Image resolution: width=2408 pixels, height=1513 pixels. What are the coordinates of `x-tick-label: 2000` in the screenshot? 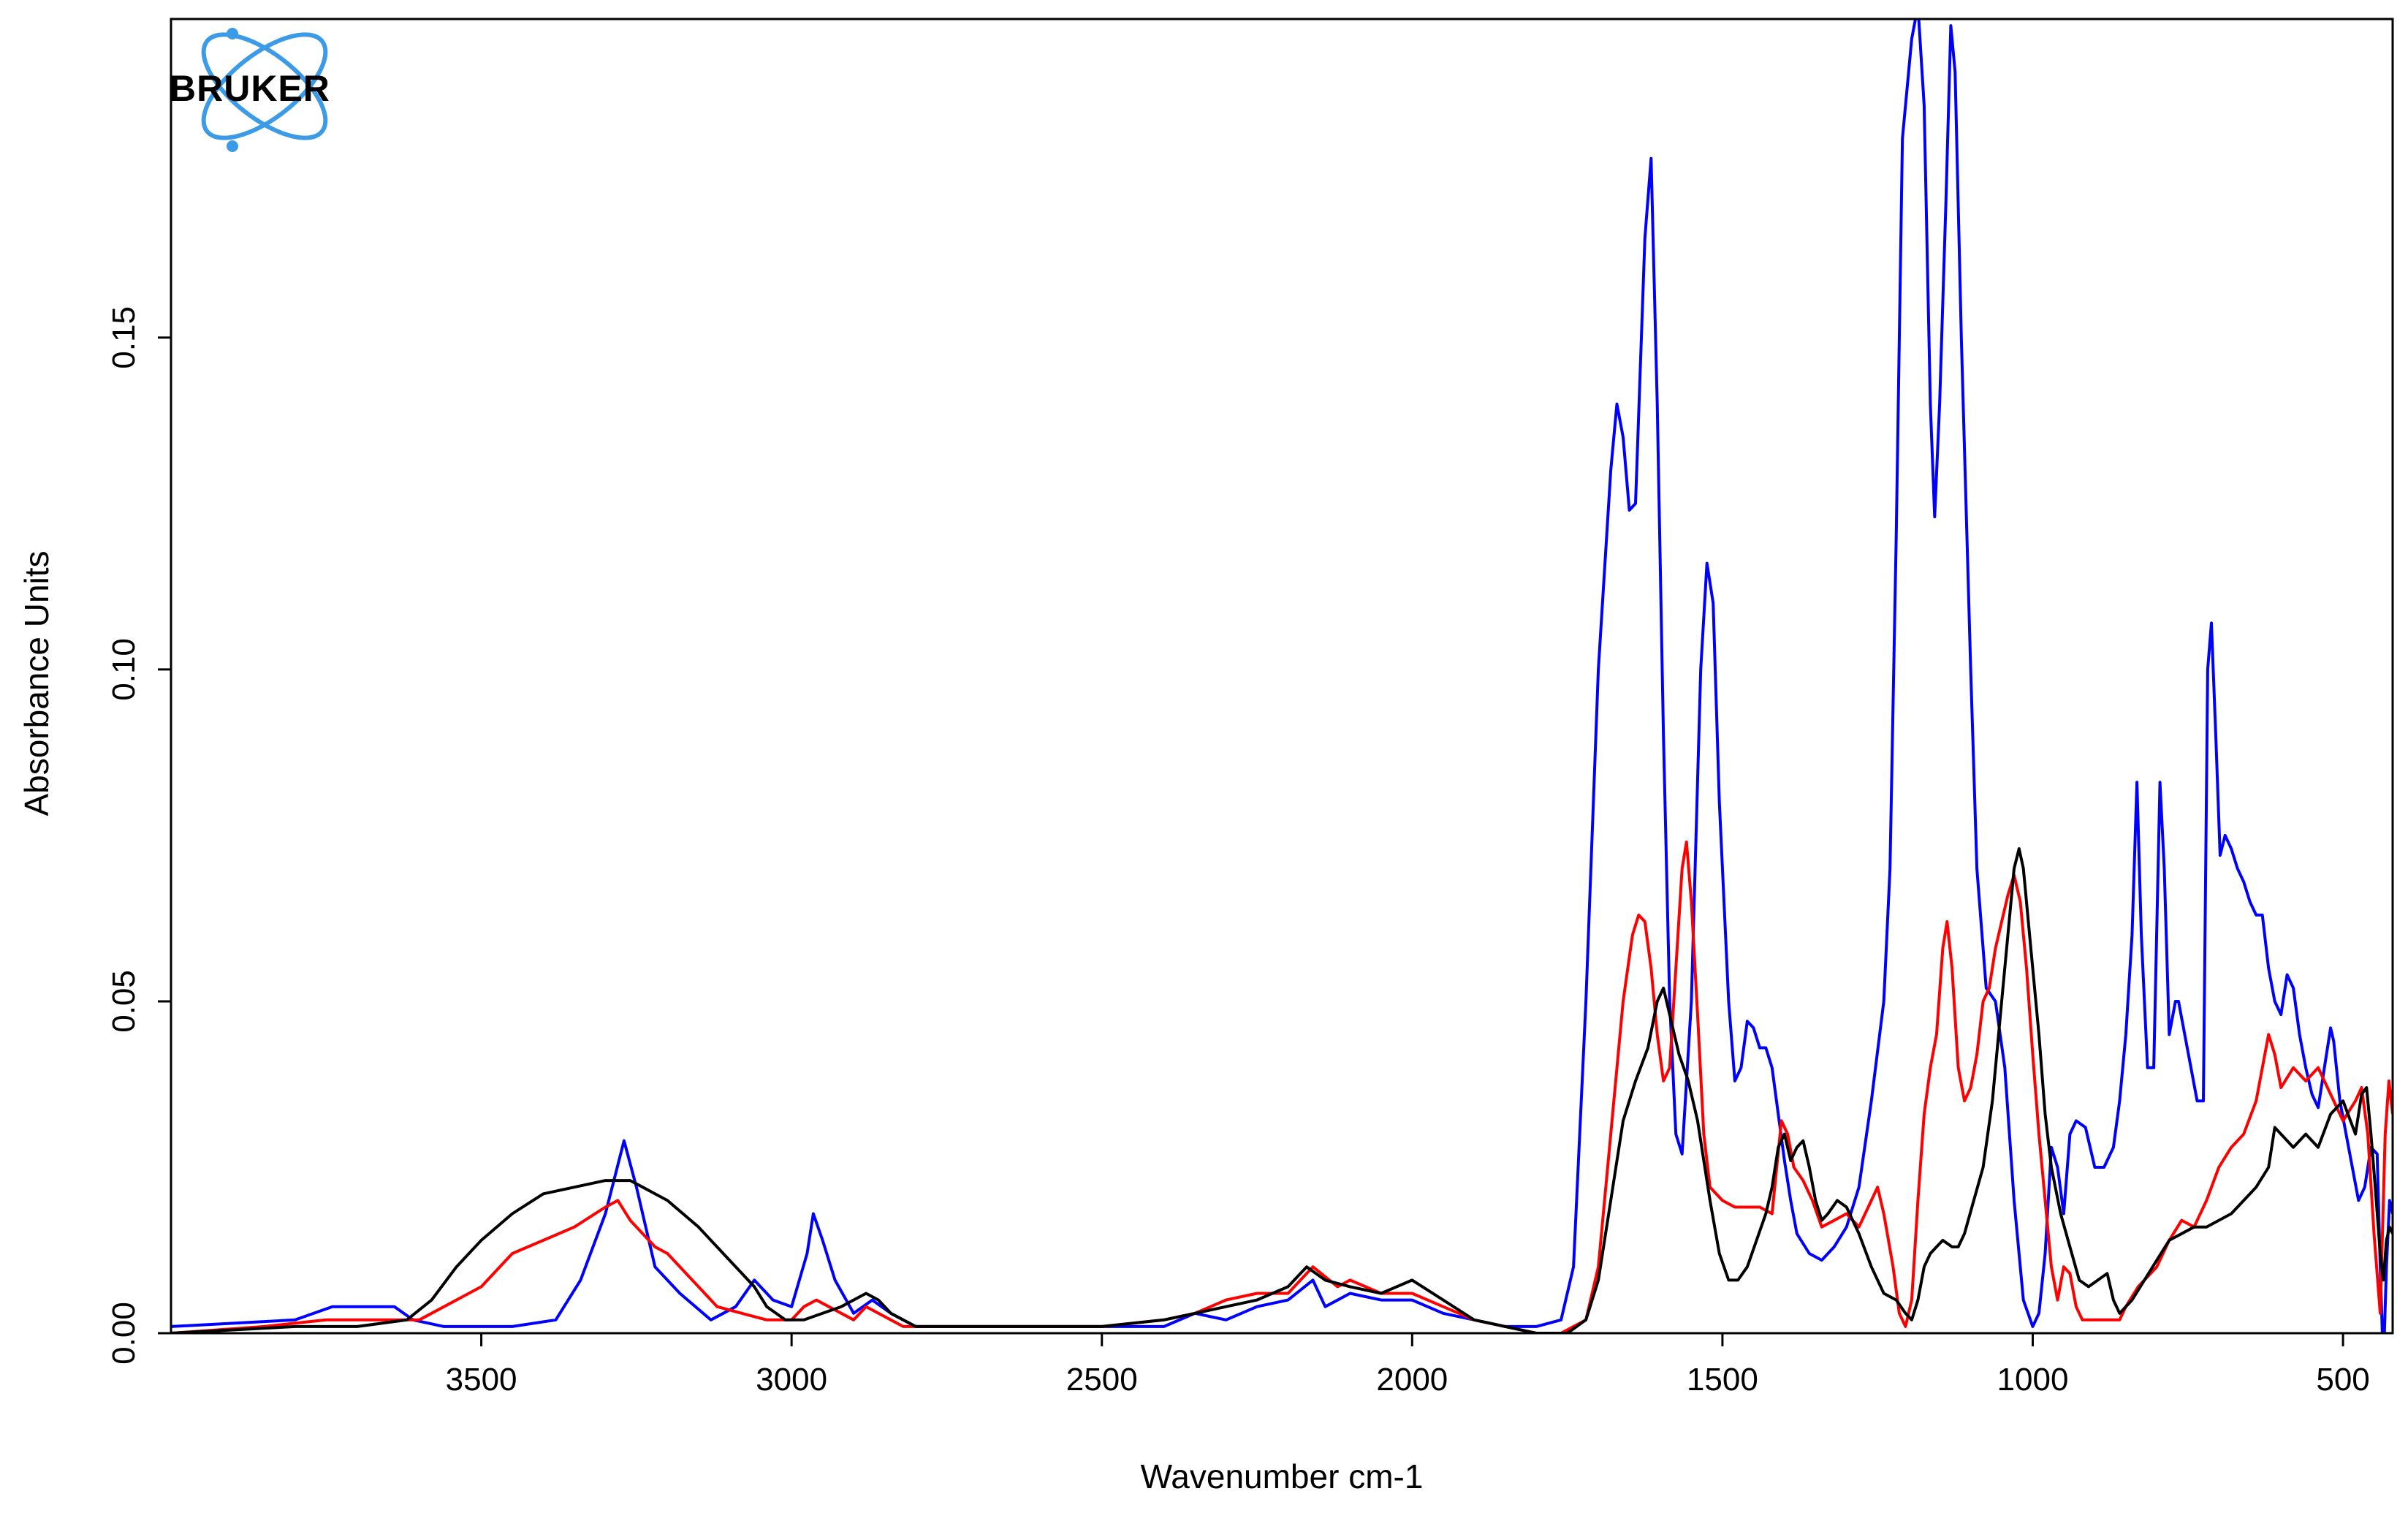 It's located at (1412, 1380).